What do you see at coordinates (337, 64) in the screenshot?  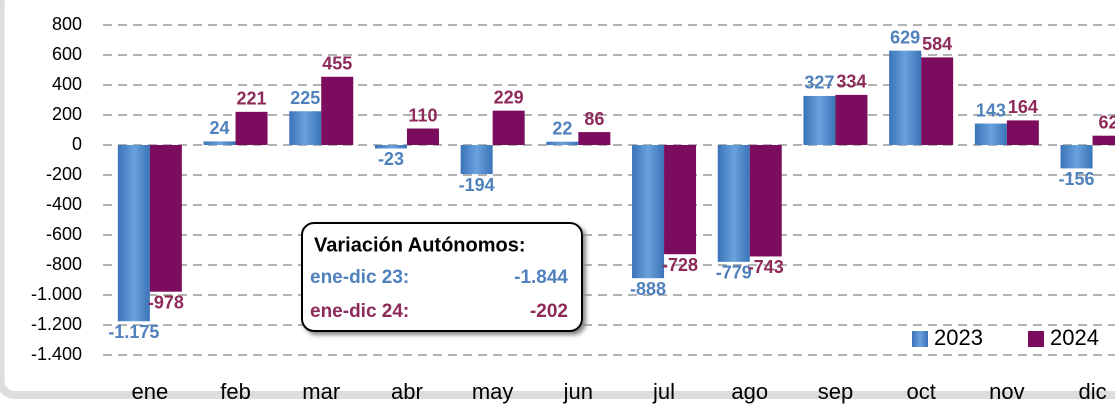 I see `value-label: 455` at bounding box center [337, 64].